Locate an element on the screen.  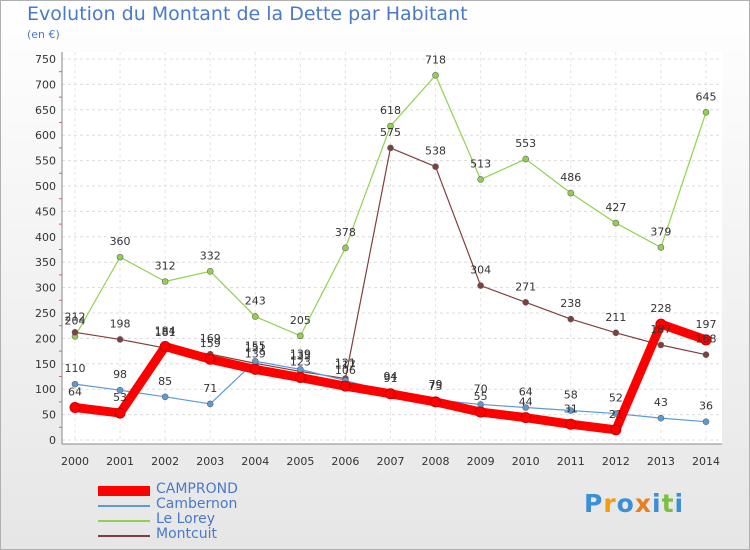
y-tick-label: 400 is located at coordinates (45, 237).